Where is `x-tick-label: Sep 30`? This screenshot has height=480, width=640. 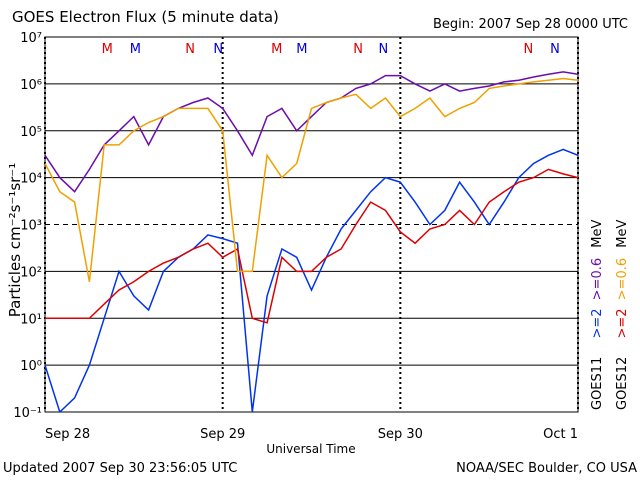 x-tick-label: Sep 30 is located at coordinates (400, 434).